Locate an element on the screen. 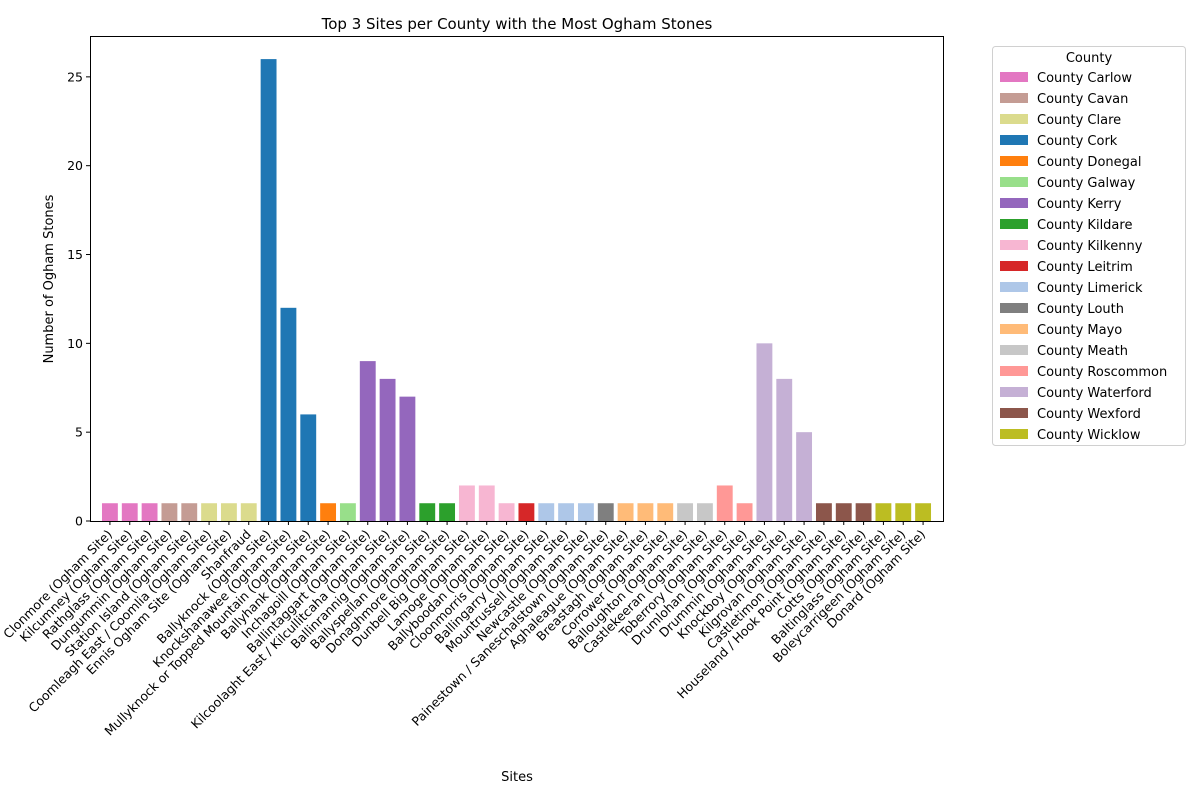 This screenshot has width=1200, height=800. legend-swatch-county-roscommon is located at coordinates (1014, 371).